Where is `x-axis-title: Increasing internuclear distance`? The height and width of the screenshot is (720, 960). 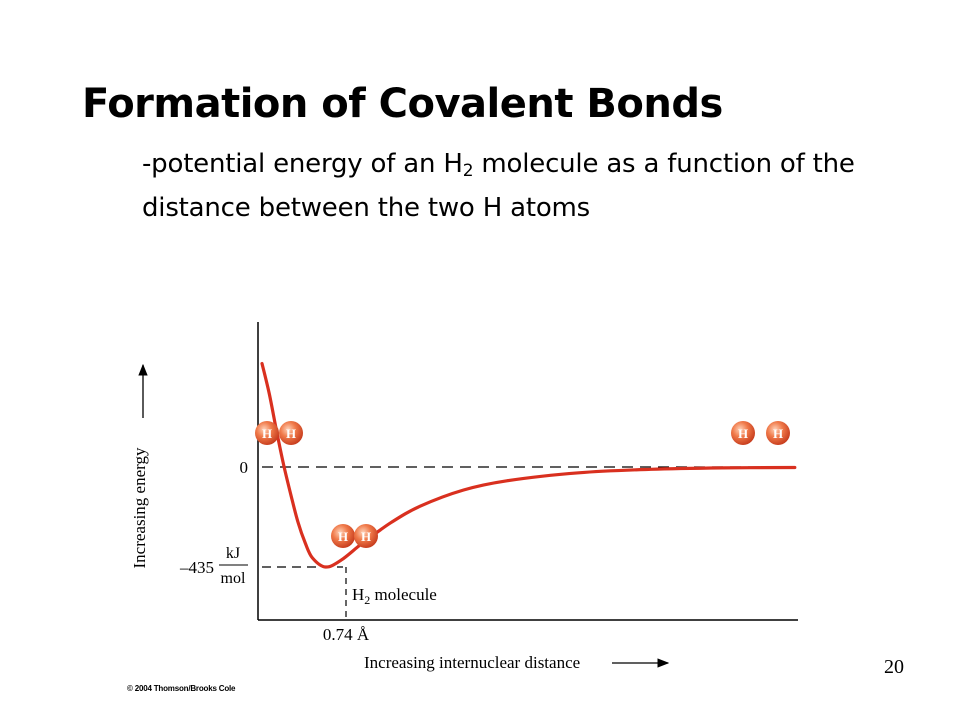
x-axis-title: Increasing internuclear distance is located at coordinates (472, 662).